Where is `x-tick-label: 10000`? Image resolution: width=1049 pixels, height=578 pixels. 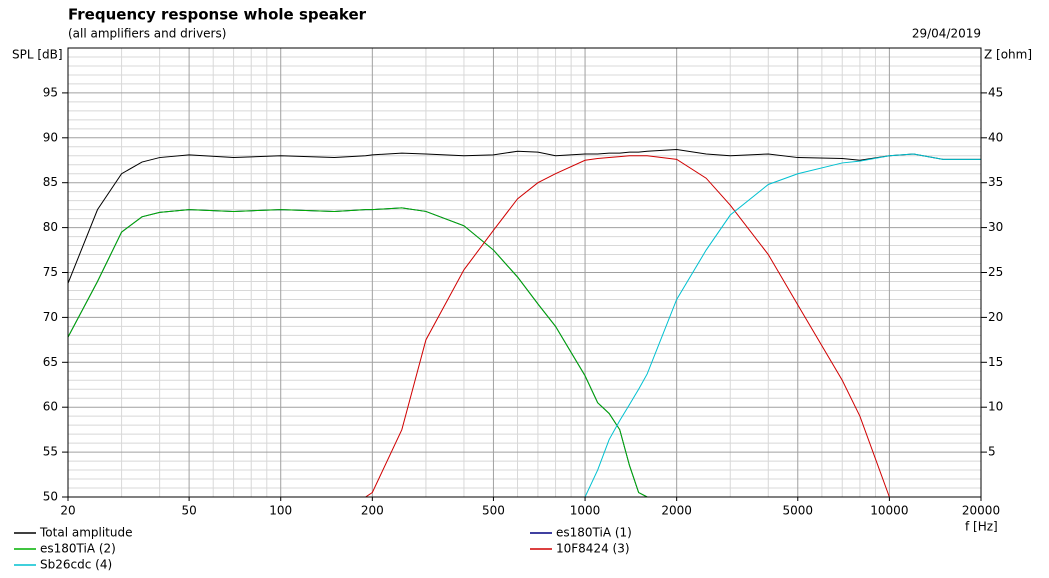
x-tick-label: 10000 is located at coordinates (889, 511).